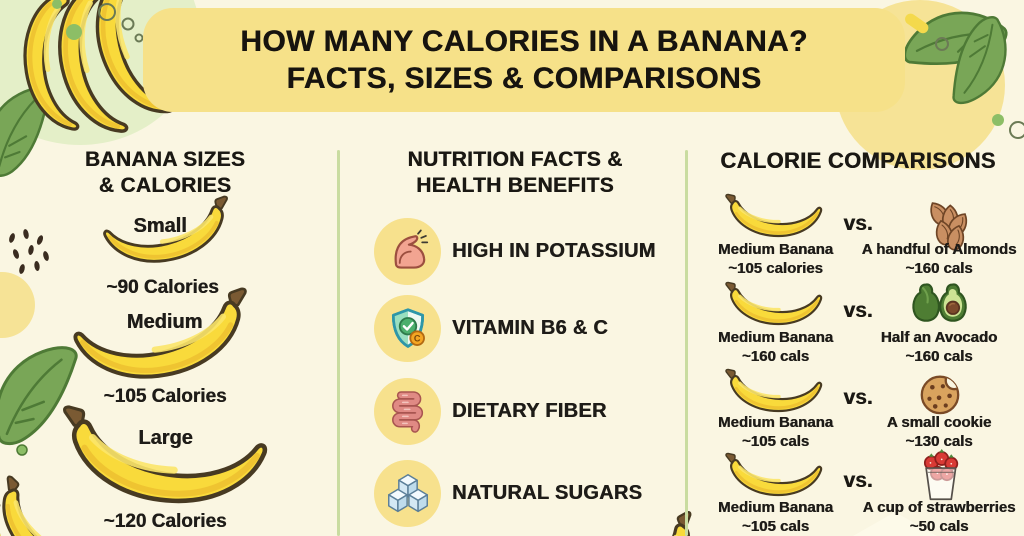  Describe the element at coordinates (858, 310) in the screenshot. I see `vs-label-2: vs.` at that location.